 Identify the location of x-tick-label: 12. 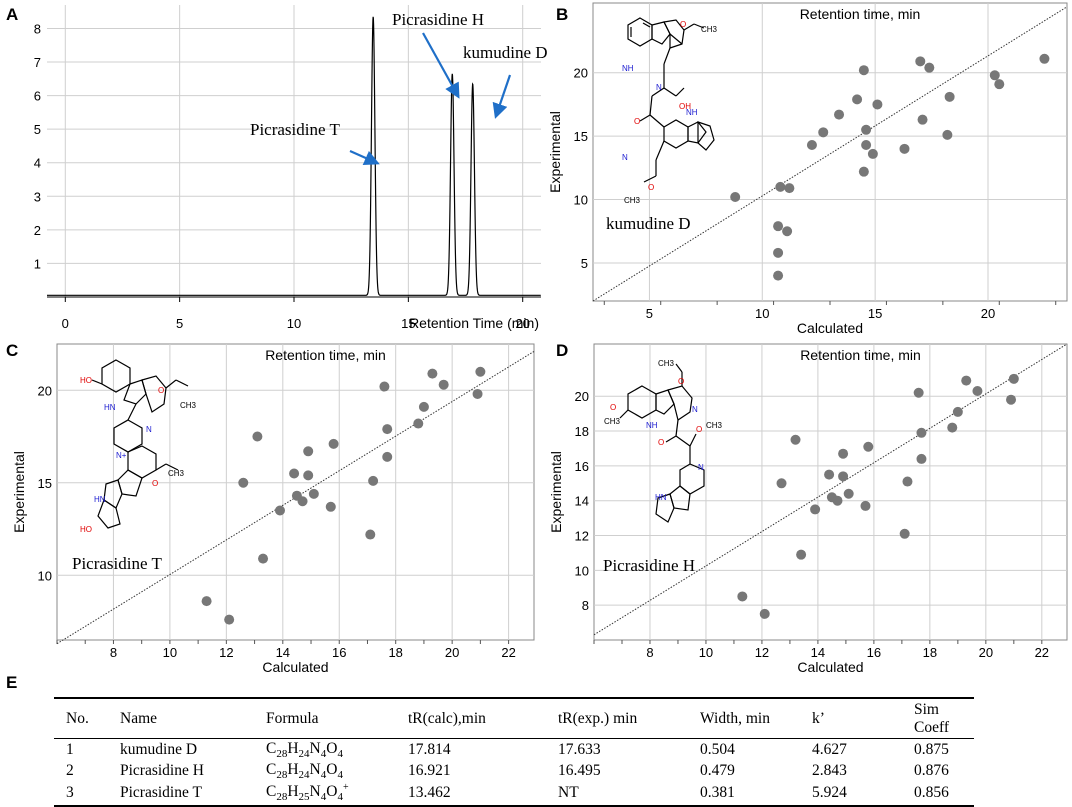
(226, 652).